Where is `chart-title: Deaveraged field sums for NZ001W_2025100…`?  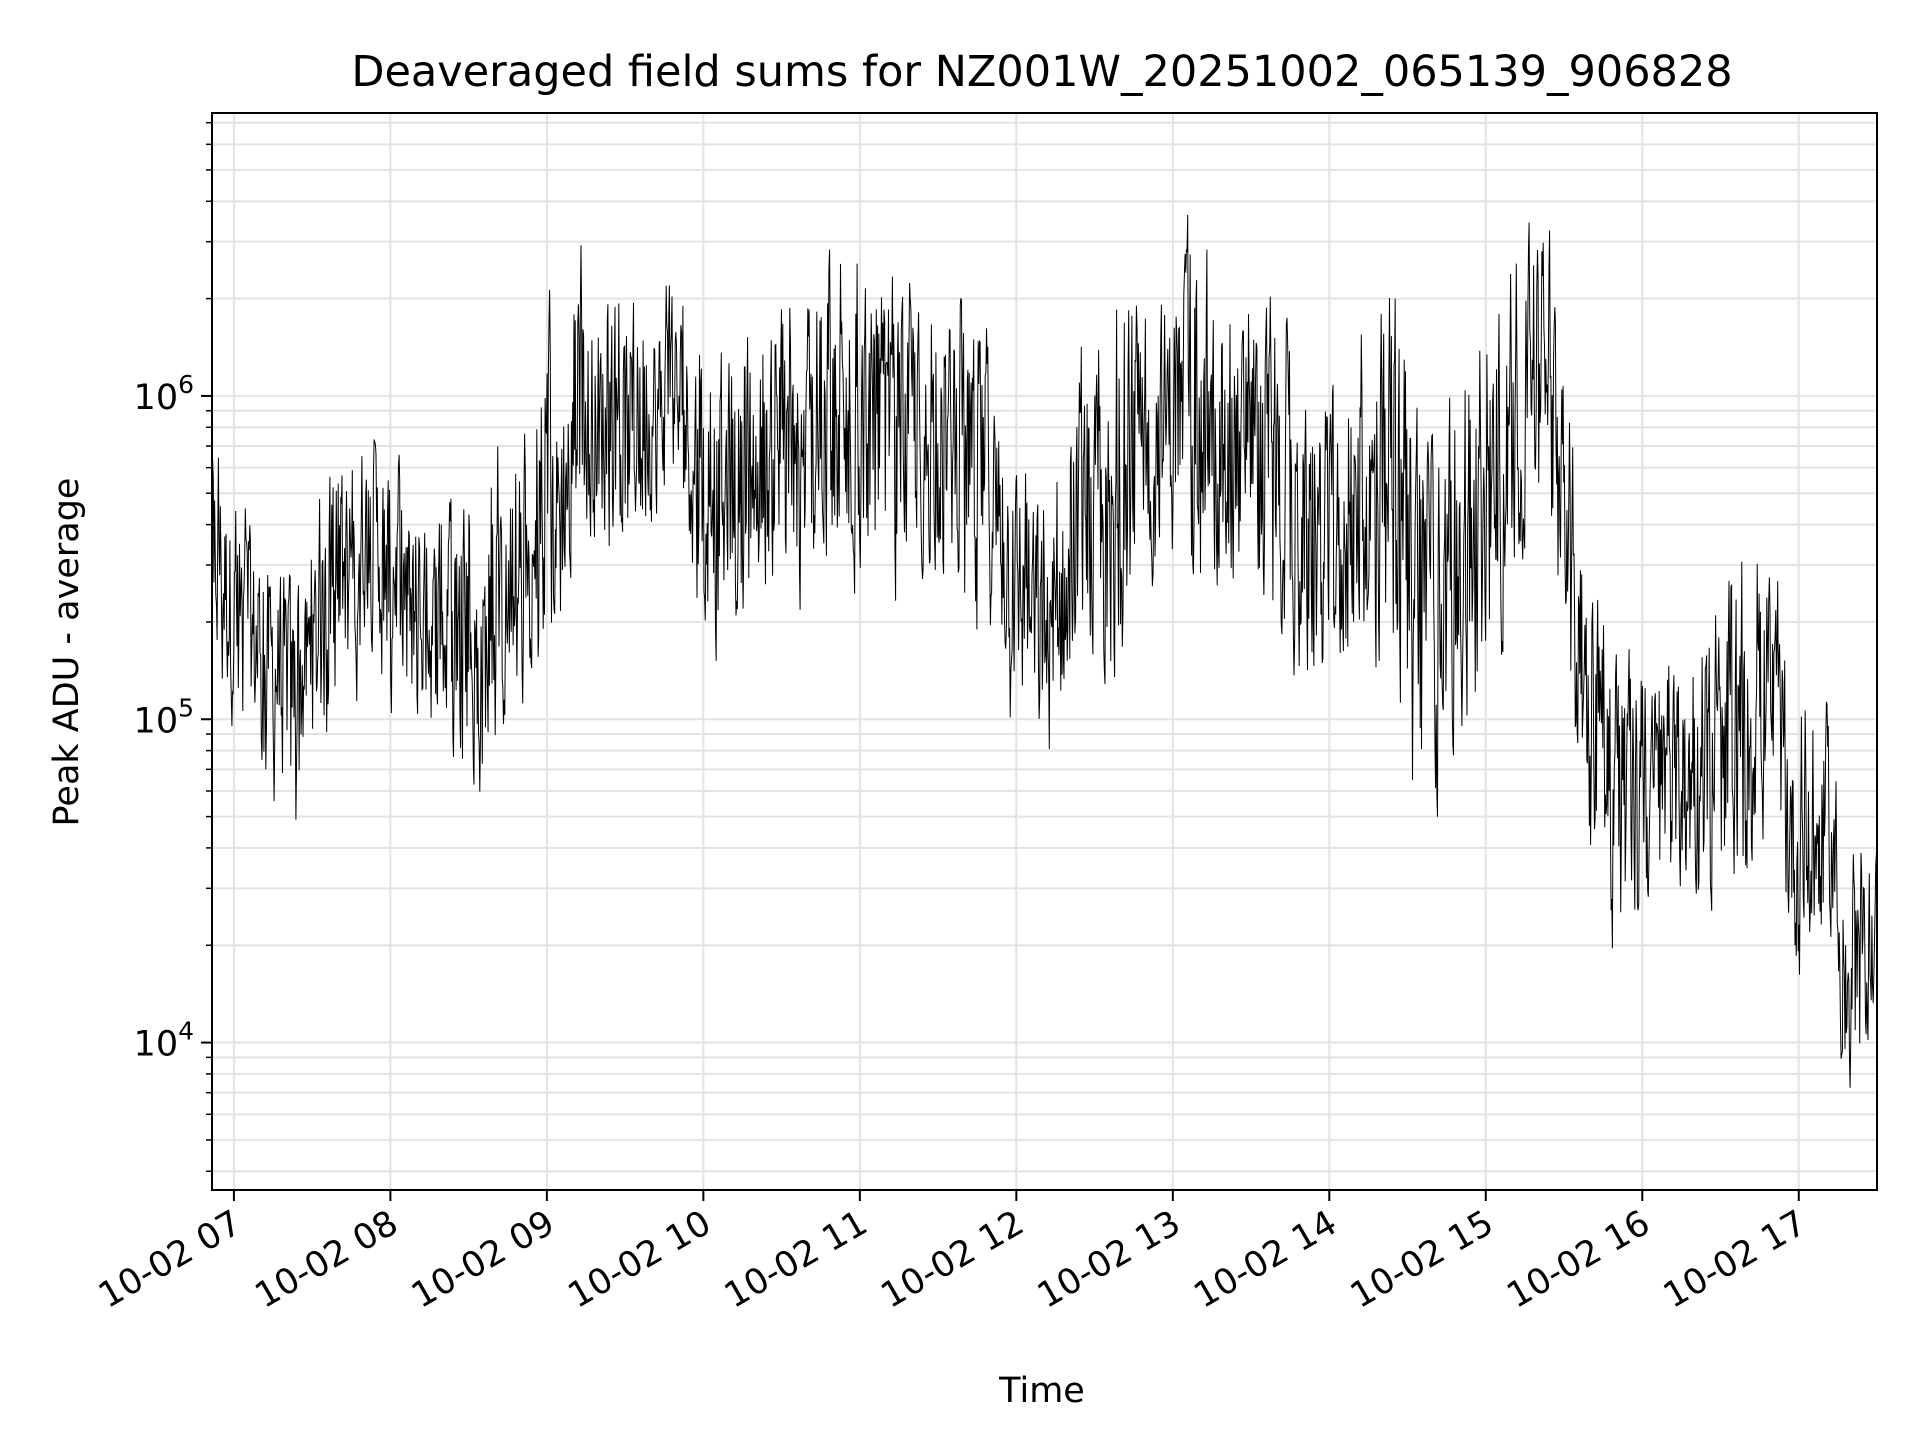 chart-title: Deaveraged field sums for NZ001W_2025100… is located at coordinates (1041, 72).